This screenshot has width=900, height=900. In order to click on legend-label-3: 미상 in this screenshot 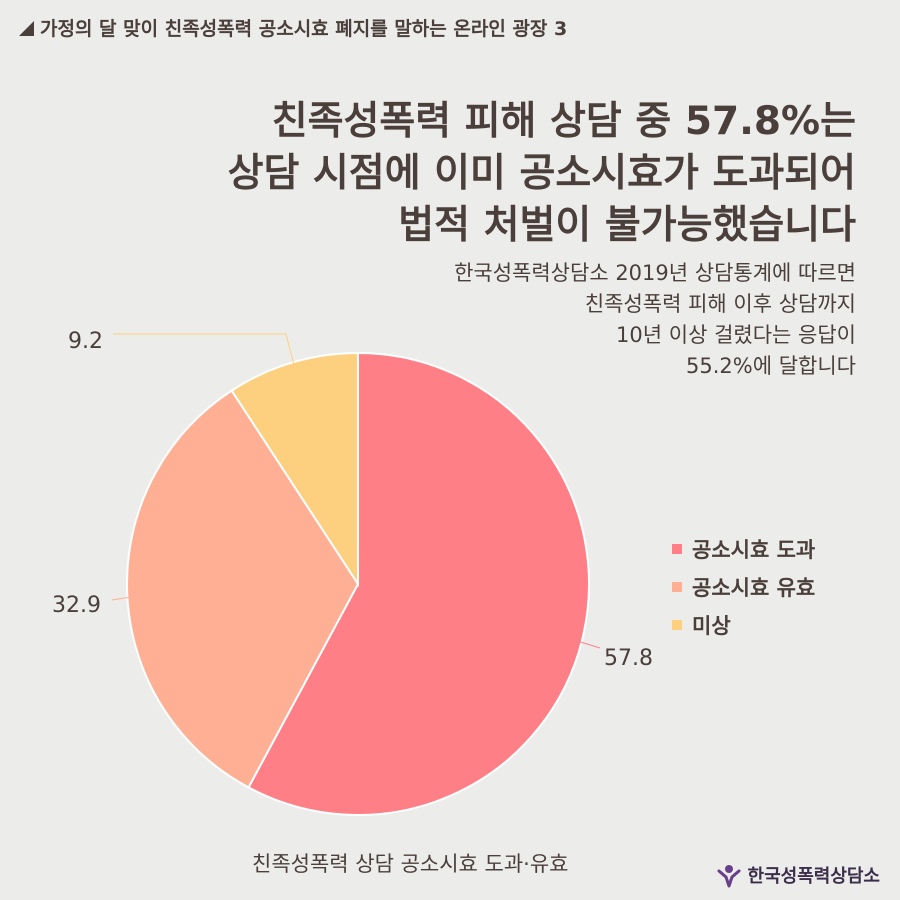, I will do `click(711, 626)`.